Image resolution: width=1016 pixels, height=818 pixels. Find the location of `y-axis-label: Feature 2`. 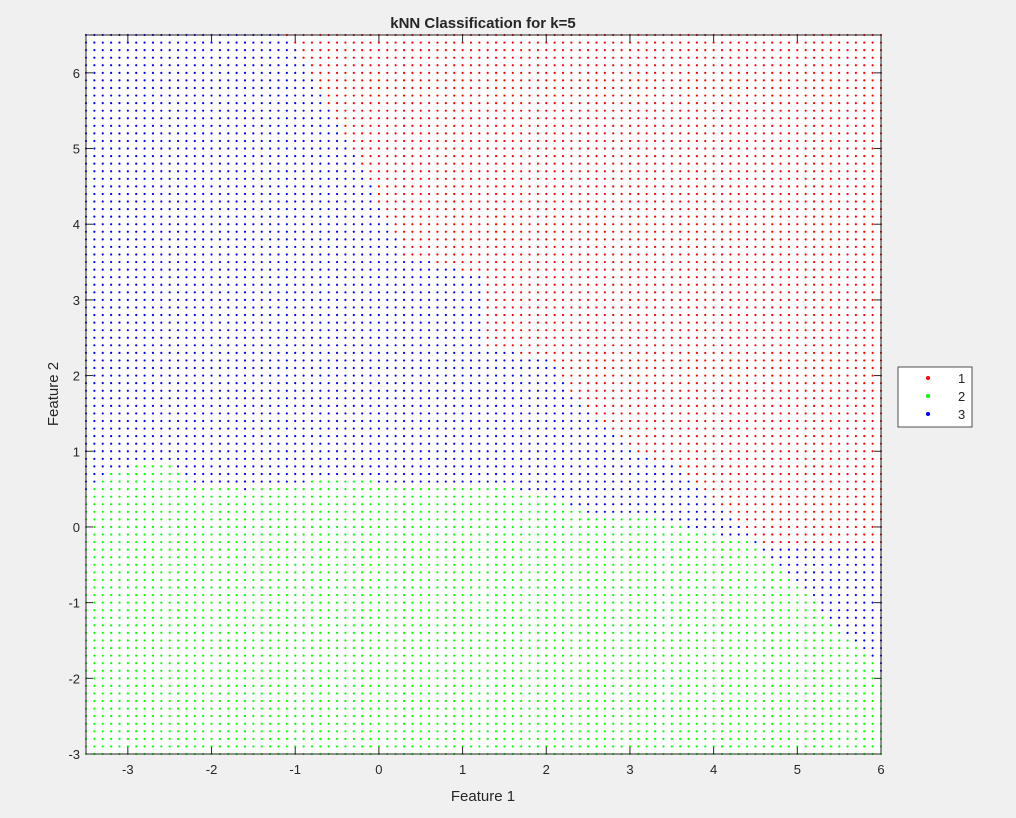

y-axis-label: Feature 2 is located at coordinates (53, 394).